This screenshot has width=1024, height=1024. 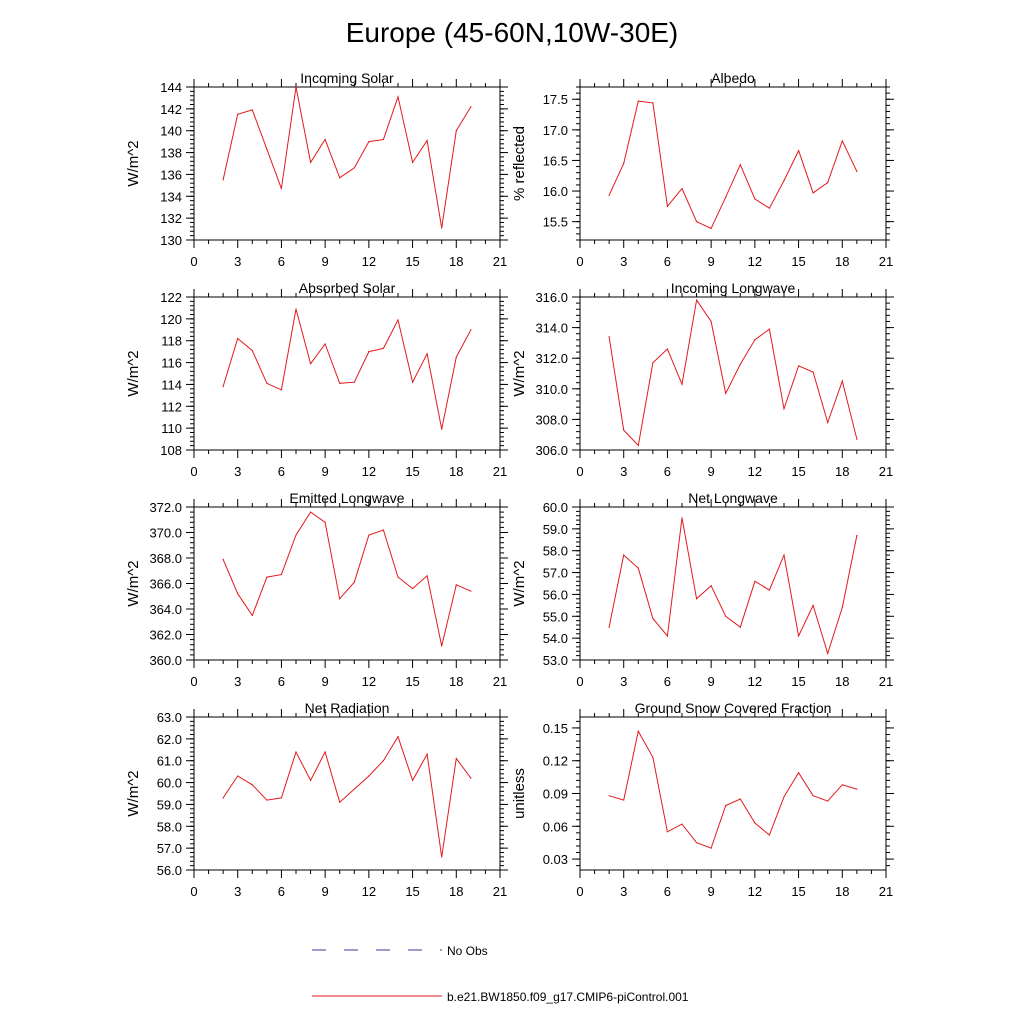 What do you see at coordinates (555, 638) in the screenshot?
I see `y-tick-label: 54.0` at bounding box center [555, 638].